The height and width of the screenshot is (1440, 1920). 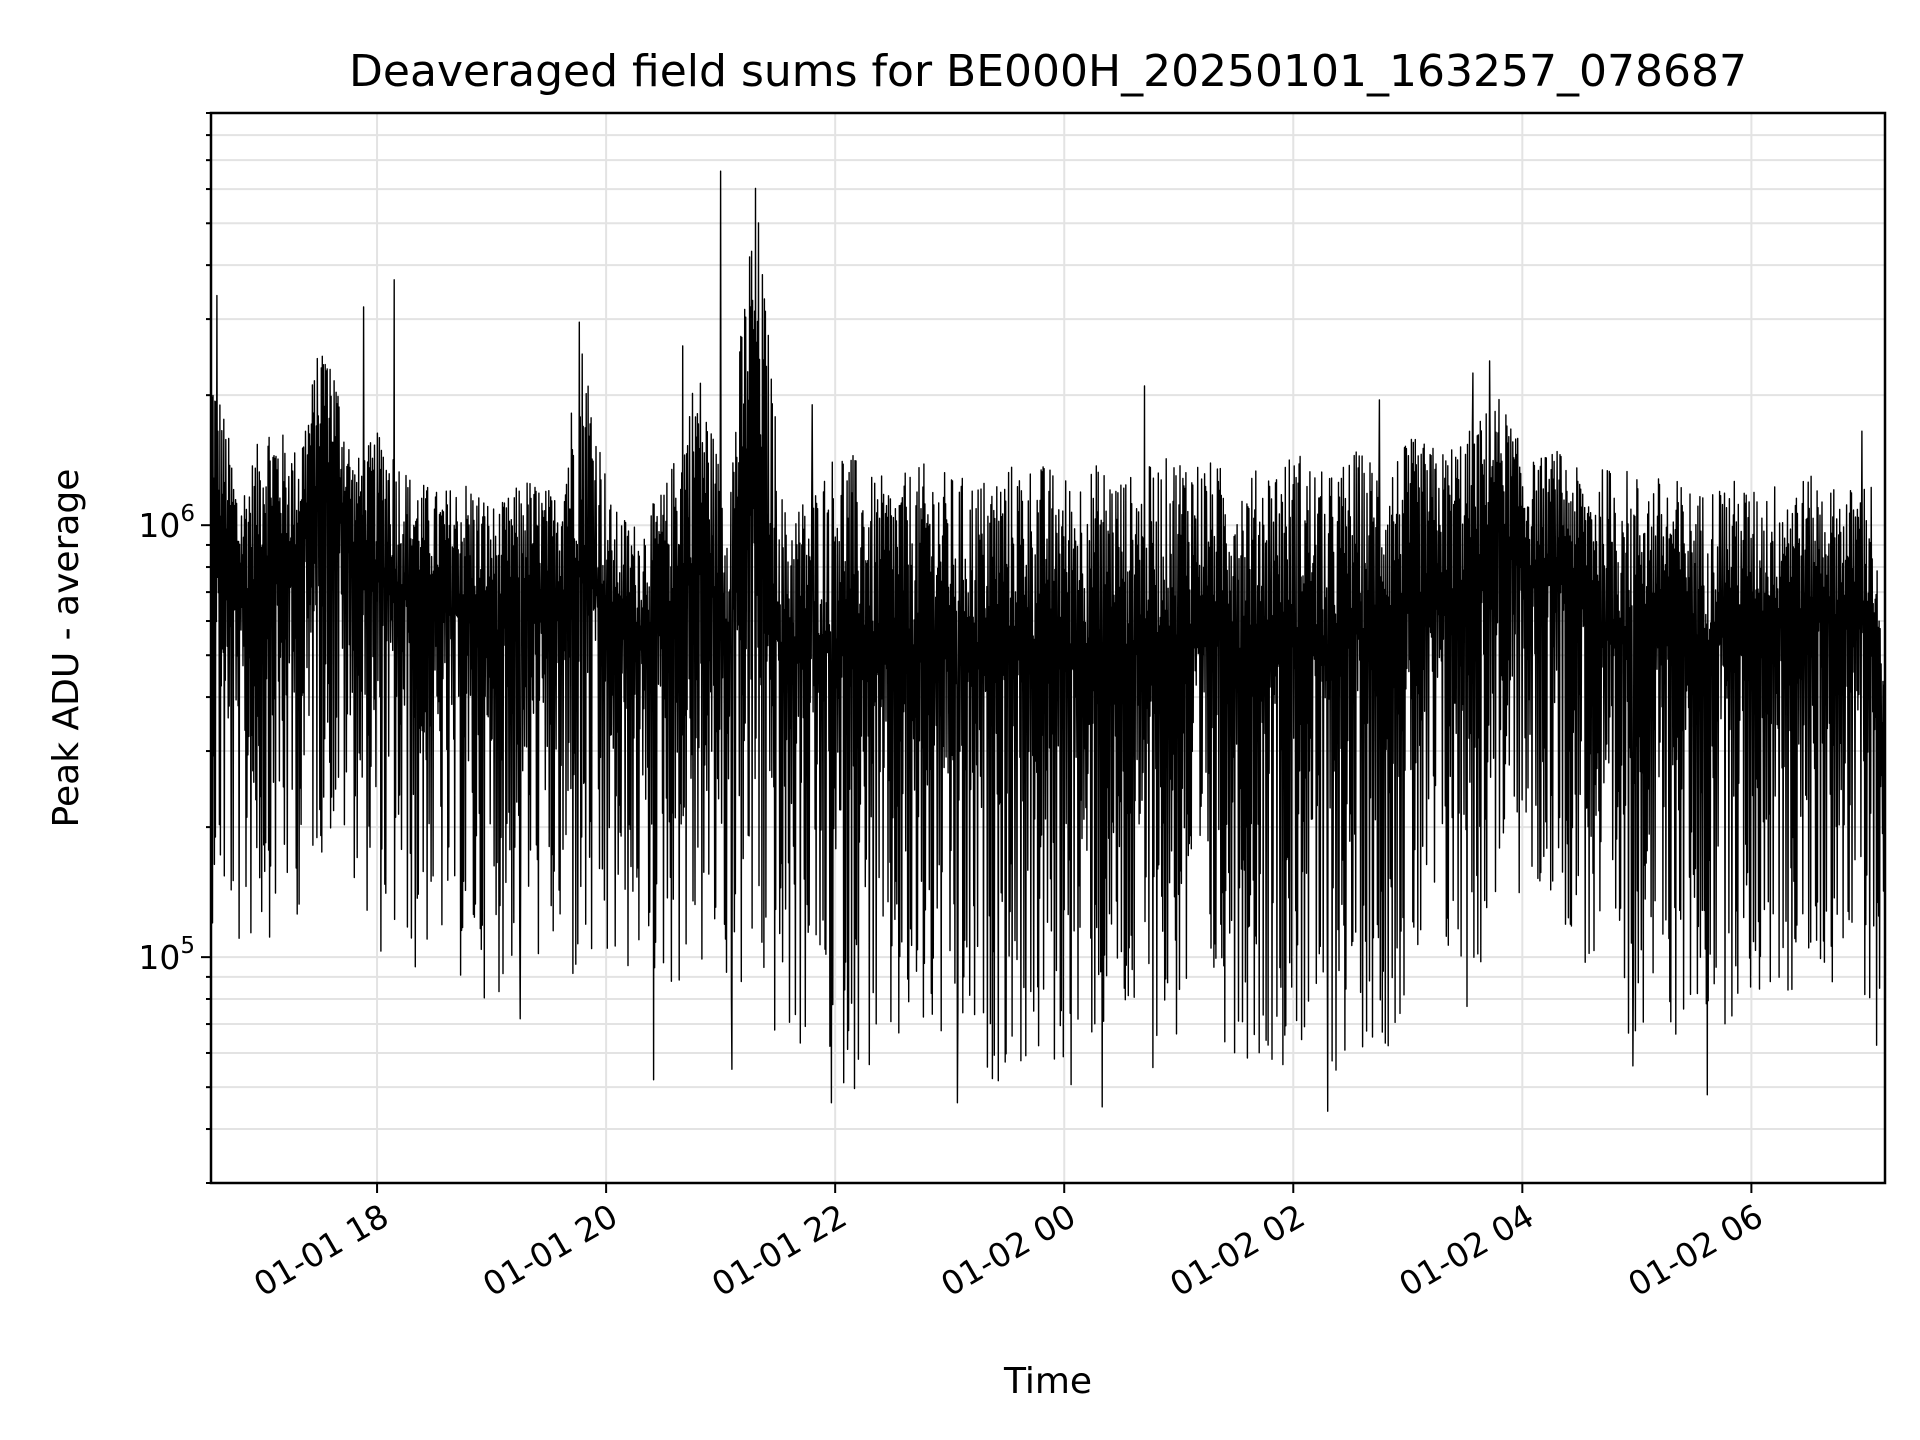 What do you see at coordinates (321, 1250) in the screenshot?
I see `x-tick-label: 01-01 18` at bounding box center [321, 1250].